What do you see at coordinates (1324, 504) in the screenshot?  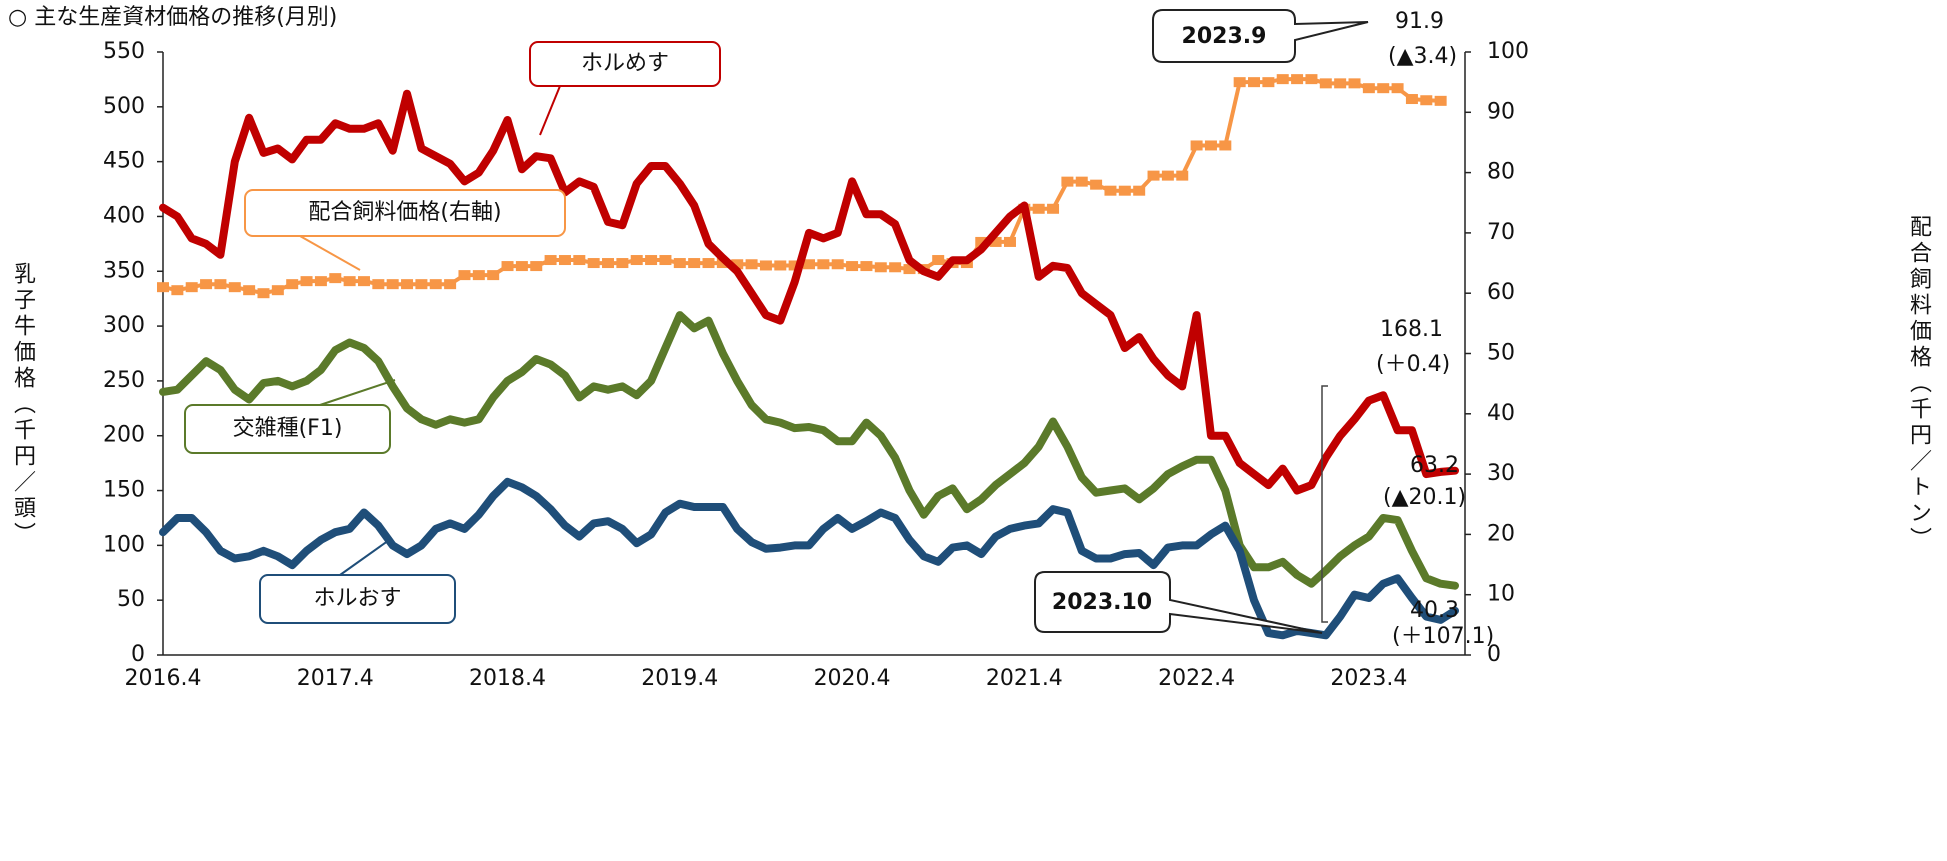 I see `annotation-bracket` at bounding box center [1324, 504].